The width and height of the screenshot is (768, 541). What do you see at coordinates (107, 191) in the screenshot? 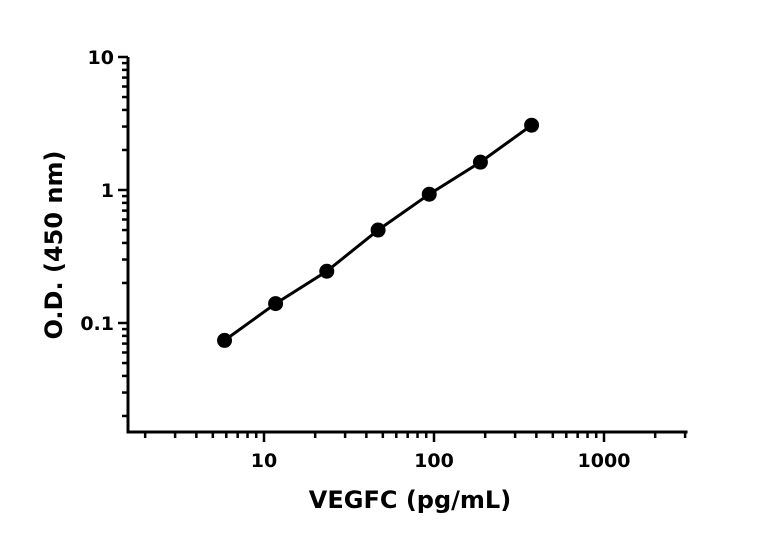
I see `y-tick-label: 1` at bounding box center [107, 191].